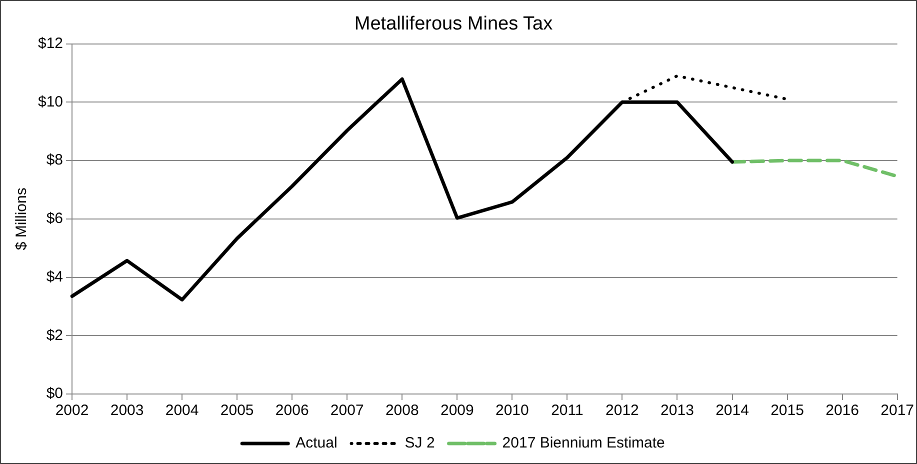 This screenshot has height=464, width=917. Describe the element at coordinates (842, 411) in the screenshot. I see `x-tick-label: 2016` at that location.